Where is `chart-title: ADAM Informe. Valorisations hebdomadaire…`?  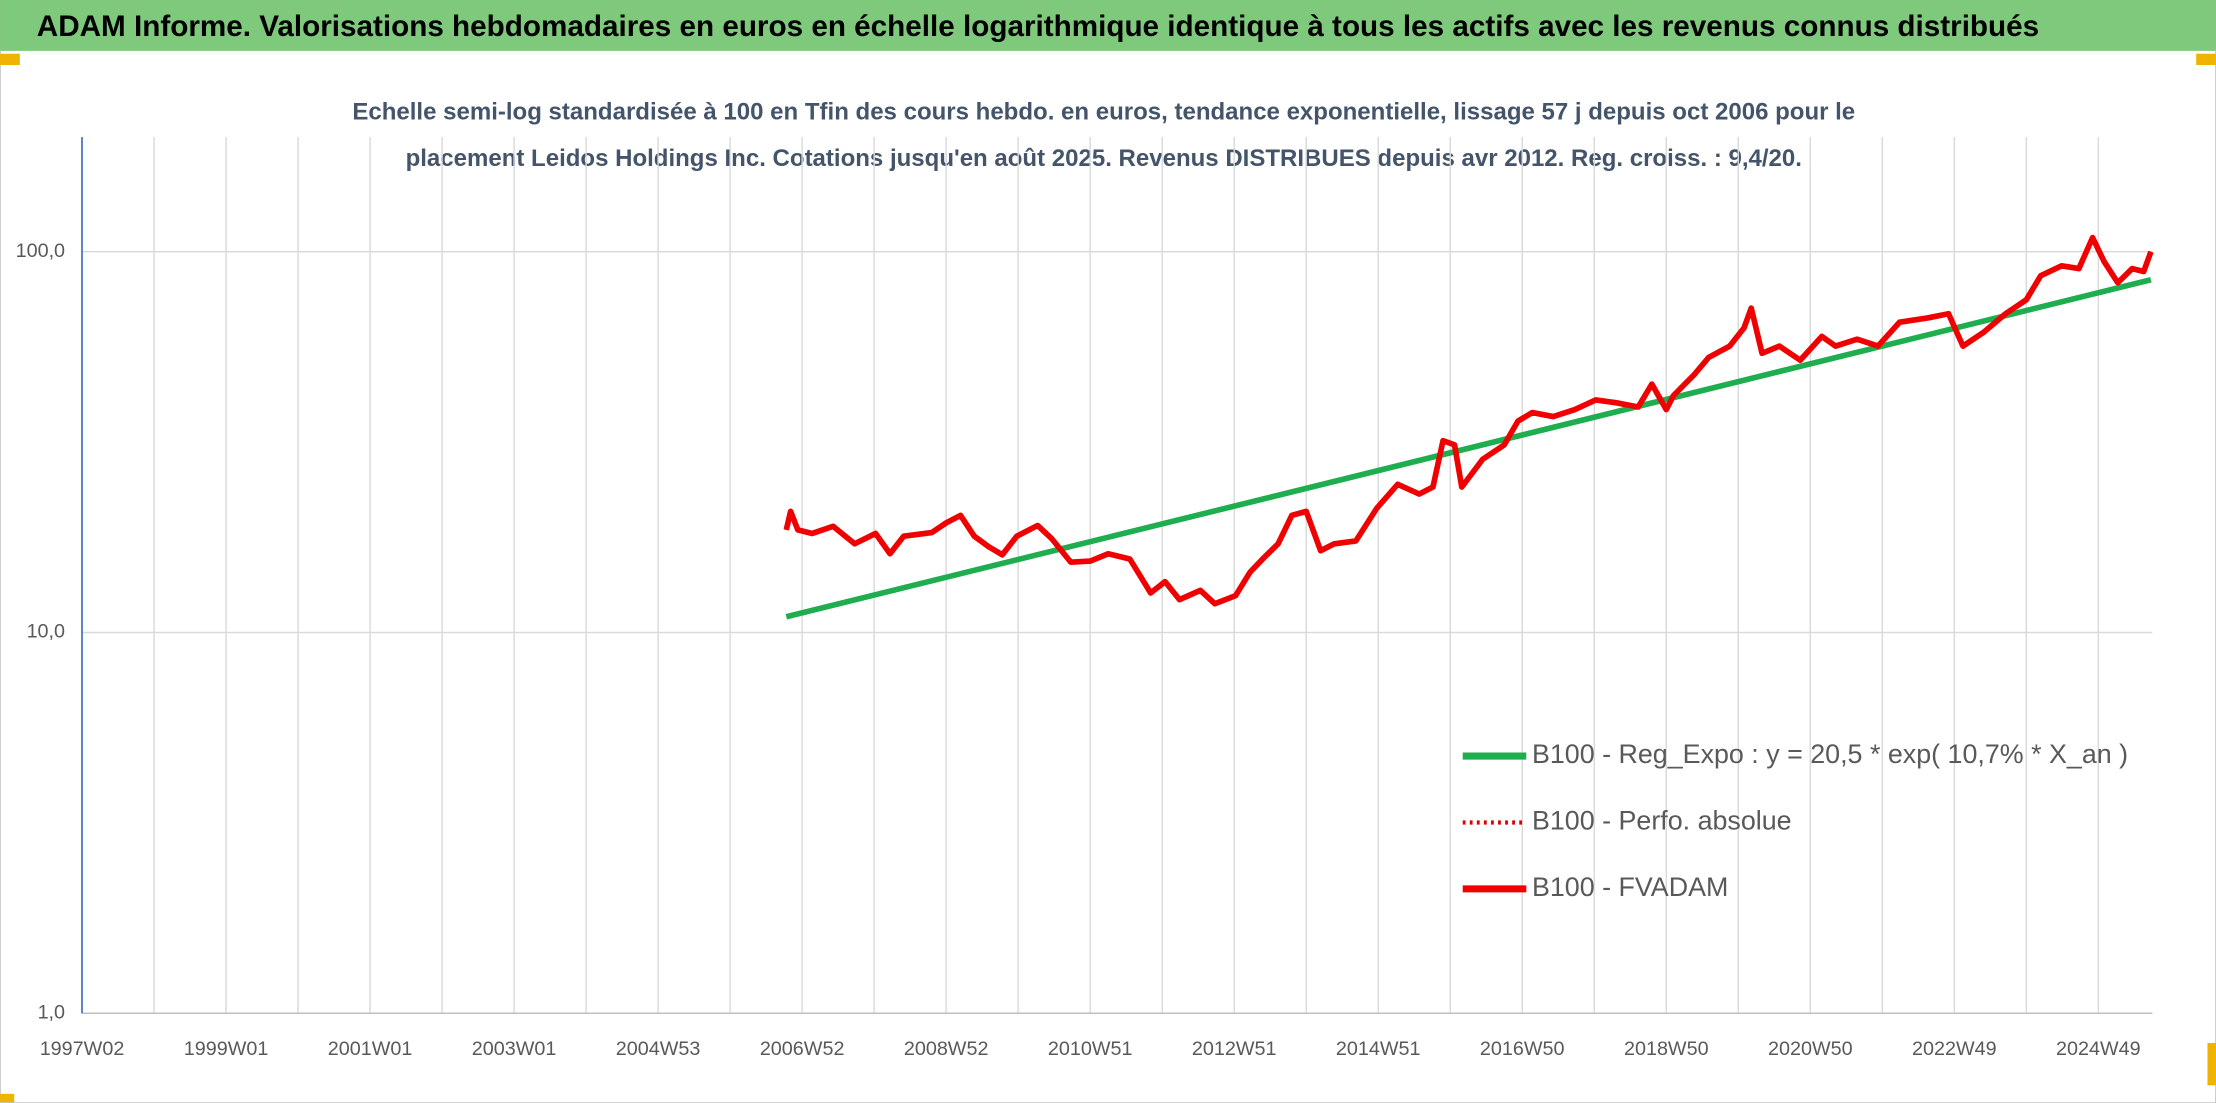 chart-title: ADAM Informe. Valorisations hebdomadaire… is located at coordinates (1038, 26).